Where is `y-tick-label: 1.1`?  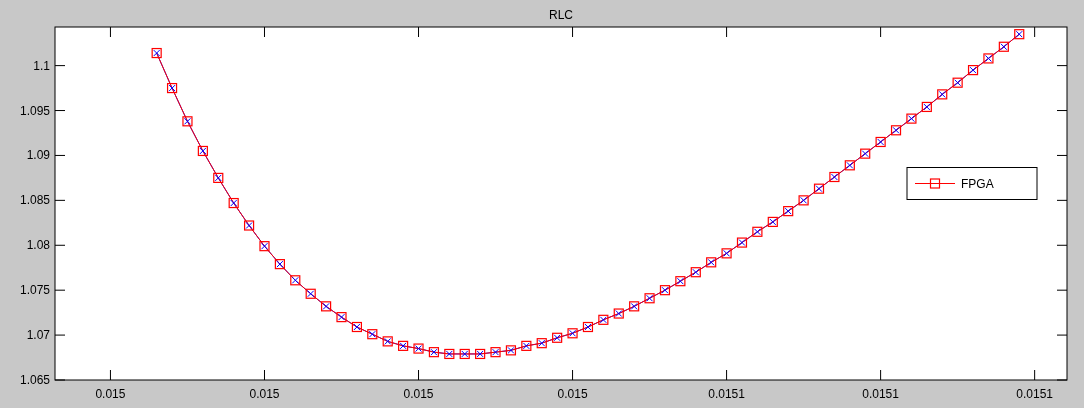 y-tick-label: 1.1 is located at coordinates (42, 65).